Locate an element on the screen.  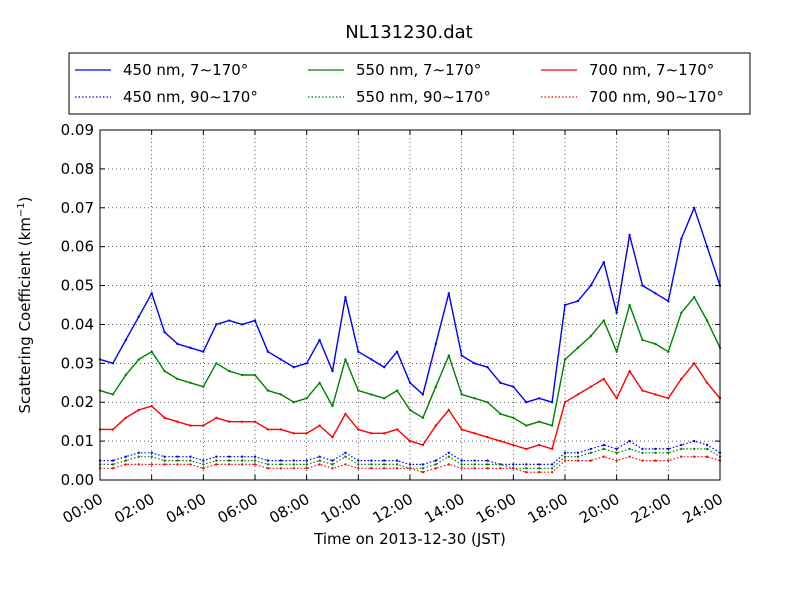
y-tick-label: 0.05 is located at coordinates (77, 286).